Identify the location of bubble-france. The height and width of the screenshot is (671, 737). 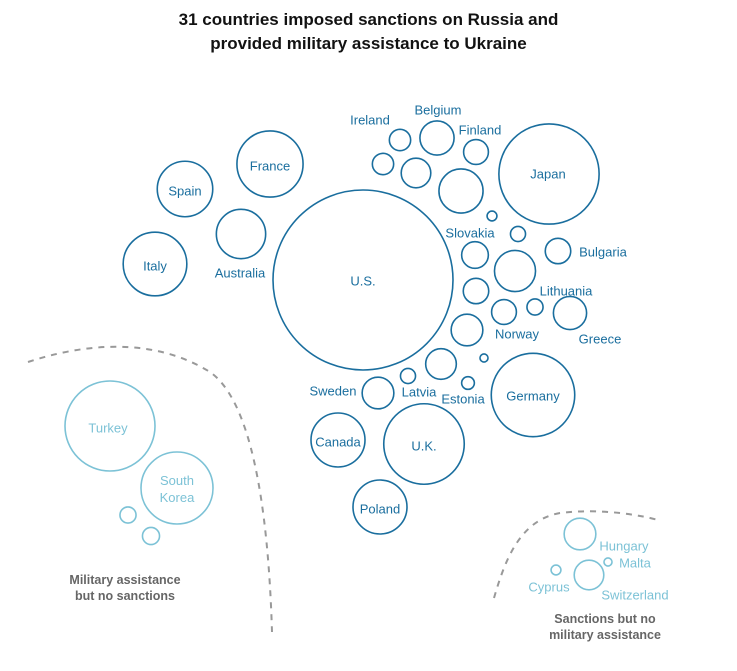
(270, 164).